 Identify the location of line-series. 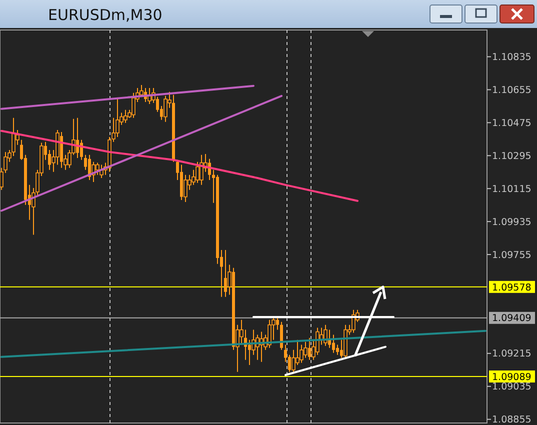
(179, 166).